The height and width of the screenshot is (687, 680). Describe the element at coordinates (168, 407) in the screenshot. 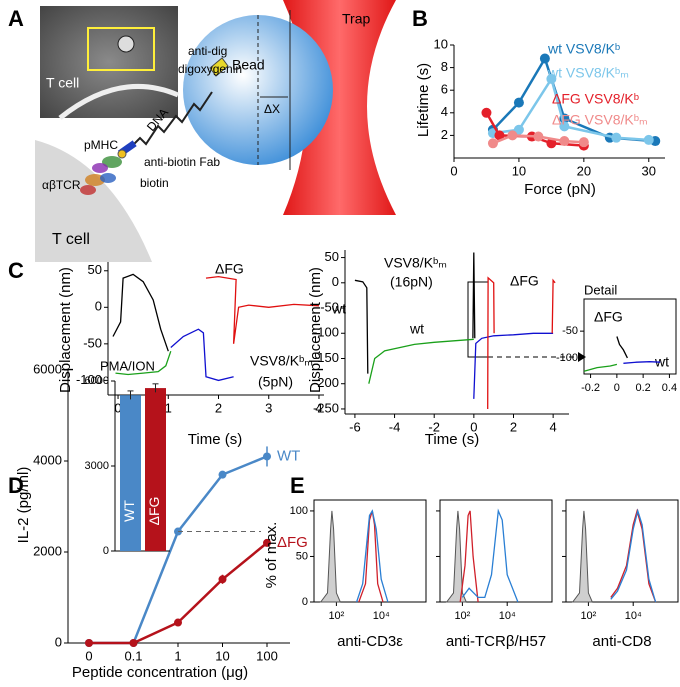

I see `x-tick-label: 1` at that location.